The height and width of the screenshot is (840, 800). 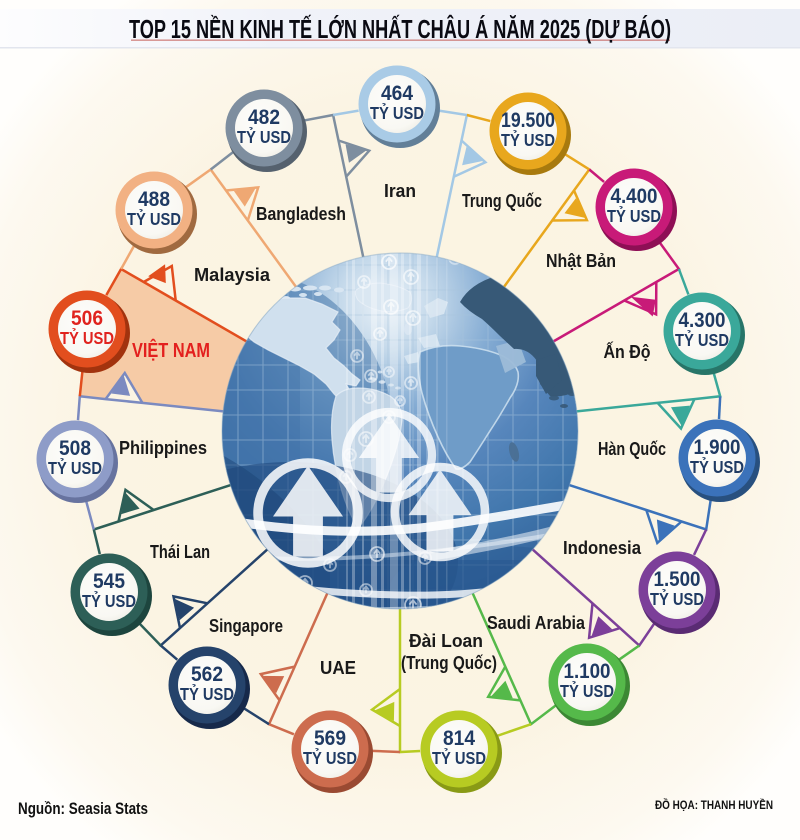 What do you see at coordinates (83, 808) in the screenshot?
I see `svg-text: Nguồn: Seasia Stats` at bounding box center [83, 808].